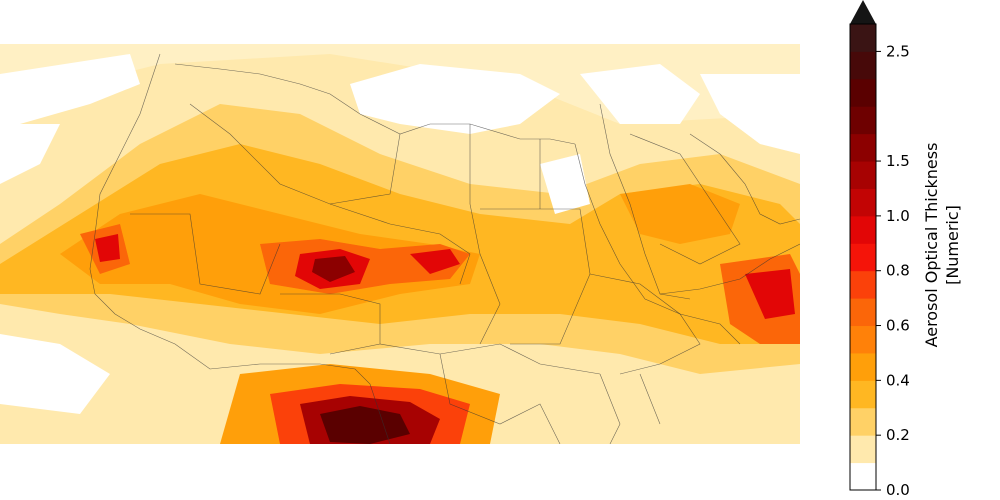  What do you see at coordinates (565, 184) in the screenshot?
I see `clean-air-egypt` at bounding box center [565, 184].